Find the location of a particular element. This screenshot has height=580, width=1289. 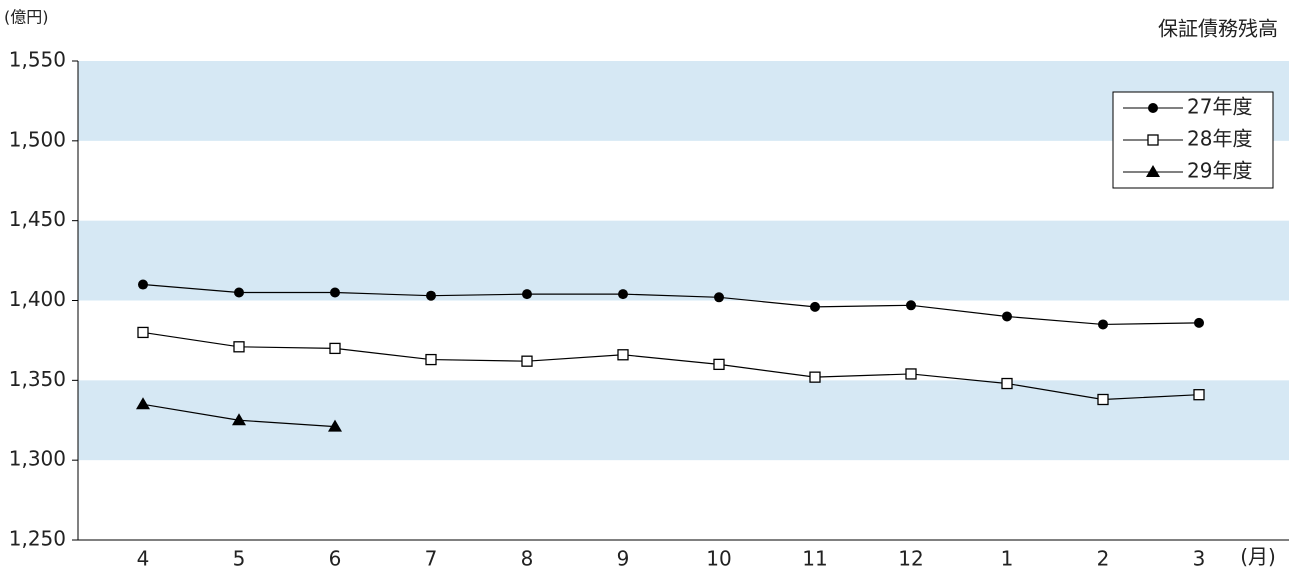

legend-label: 29年度 is located at coordinates (1219, 171).